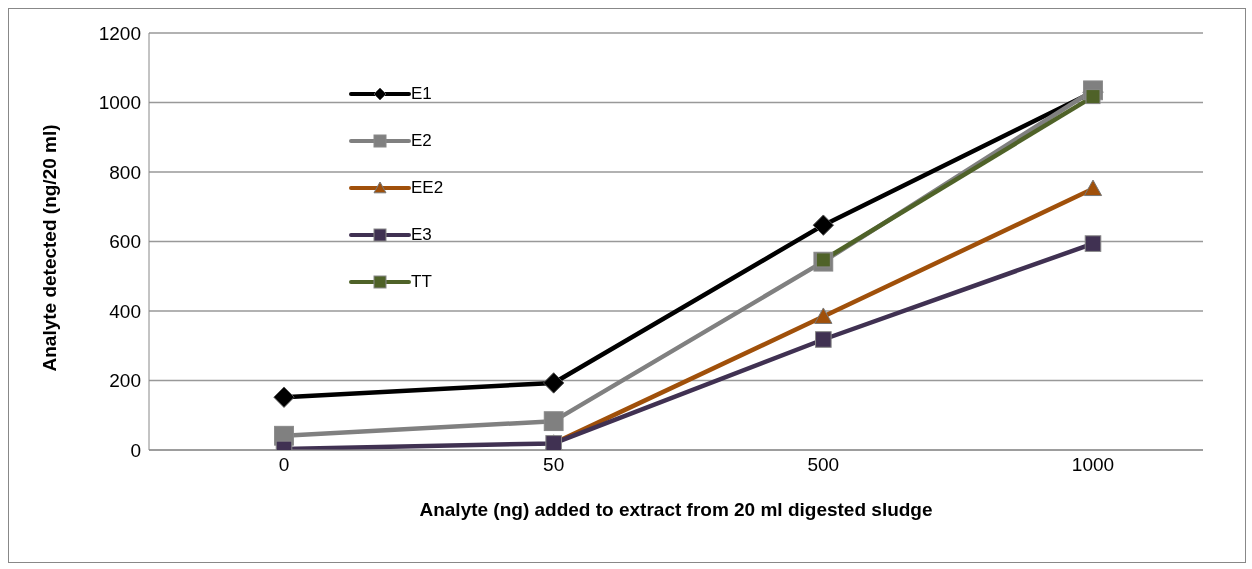 The height and width of the screenshot is (569, 1252). What do you see at coordinates (421, 94) in the screenshot?
I see `legend-label: E1` at bounding box center [421, 94].